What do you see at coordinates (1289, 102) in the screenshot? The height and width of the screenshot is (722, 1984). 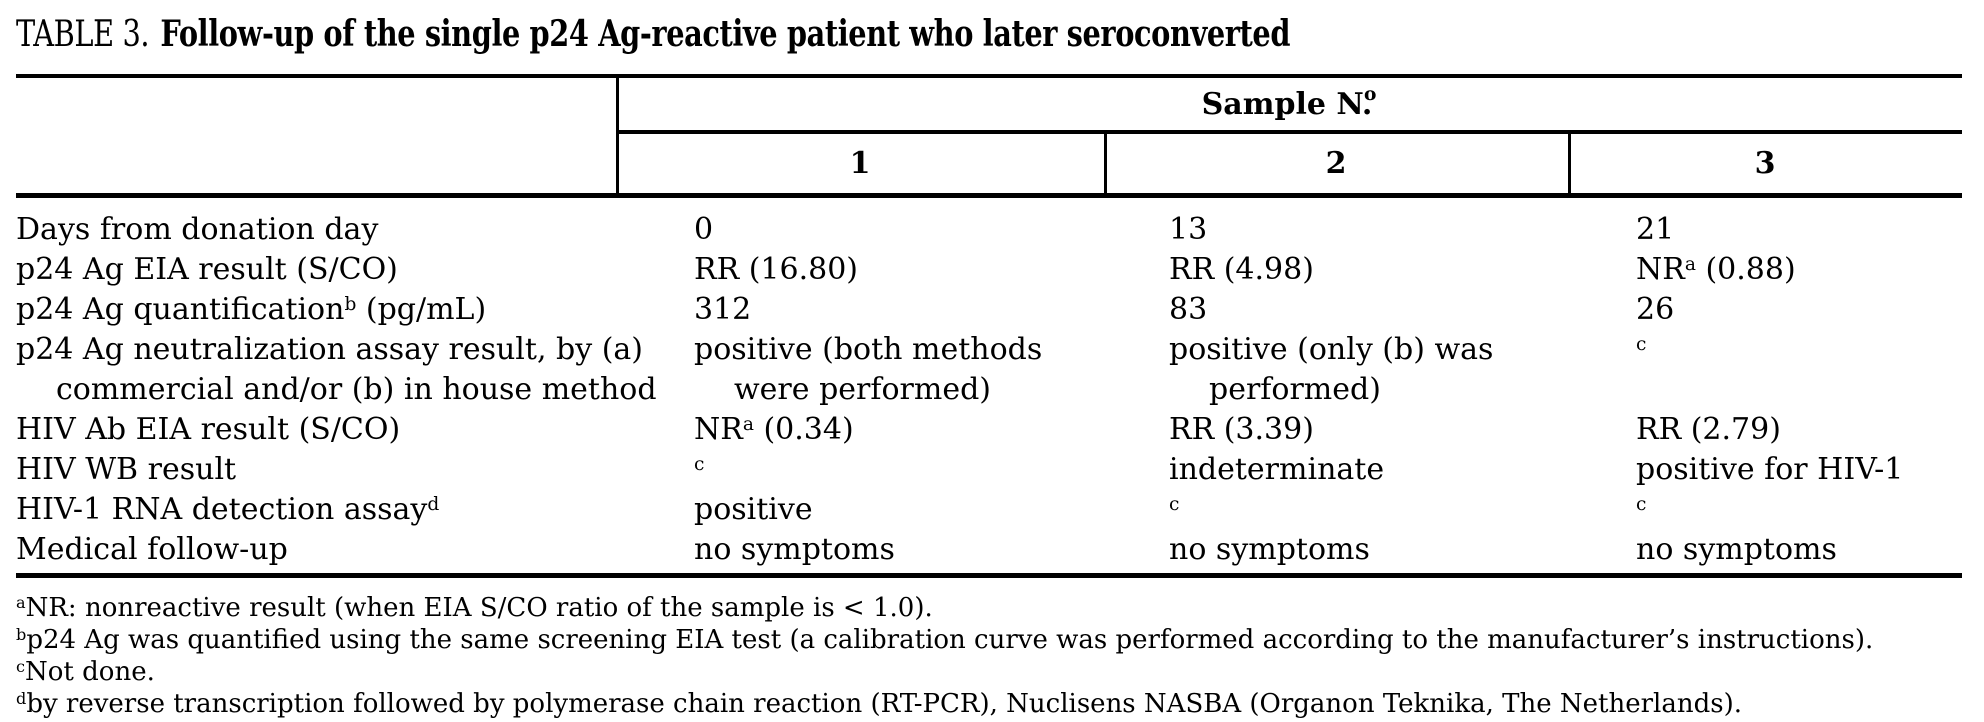 I see `spanner-header-sample-no: Sample N. o` at bounding box center [1289, 102].